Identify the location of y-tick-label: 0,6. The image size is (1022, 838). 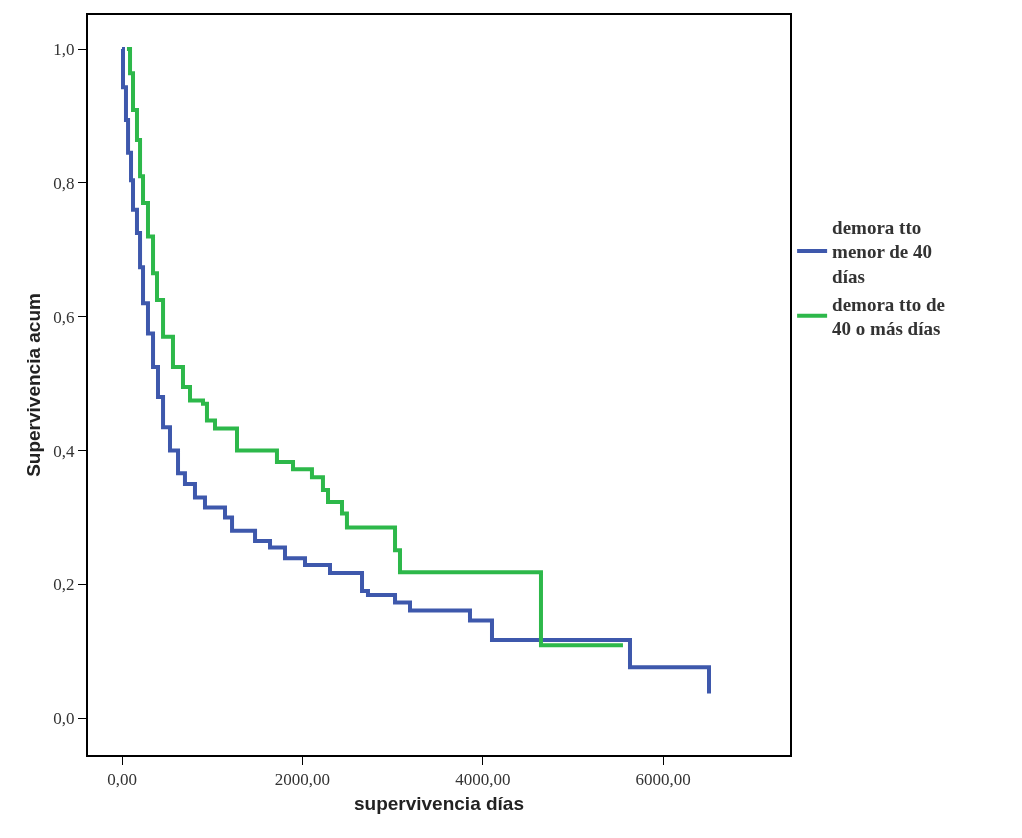
(64, 317).